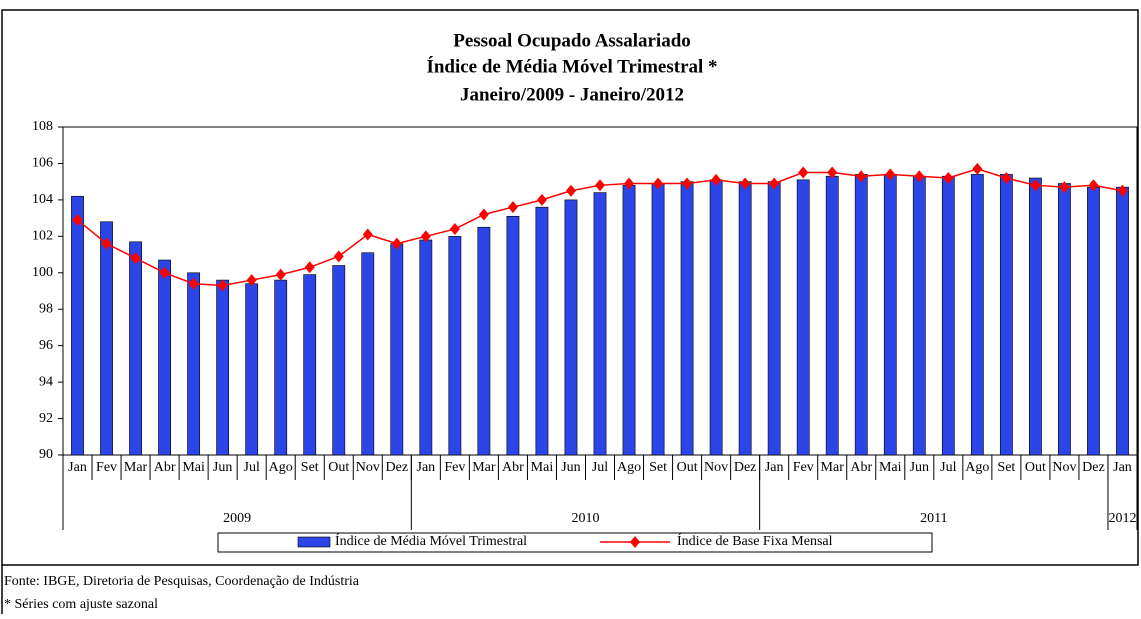  Describe the element at coordinates (572, 40) in the screenshot. I see `chart-title: Pessoal Ocupado Assalariado` at that location.